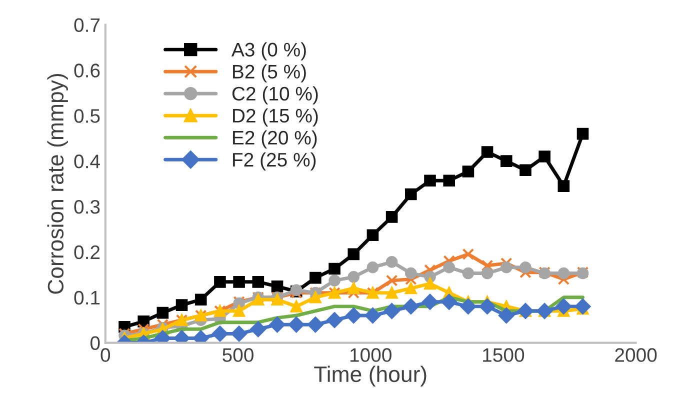 The height and width of the screenshot is (413, 680). What do you see at coordinates (105, 355) in the screenshot?
I see `x-tick-label: 0` at bounding box center [105, 355].